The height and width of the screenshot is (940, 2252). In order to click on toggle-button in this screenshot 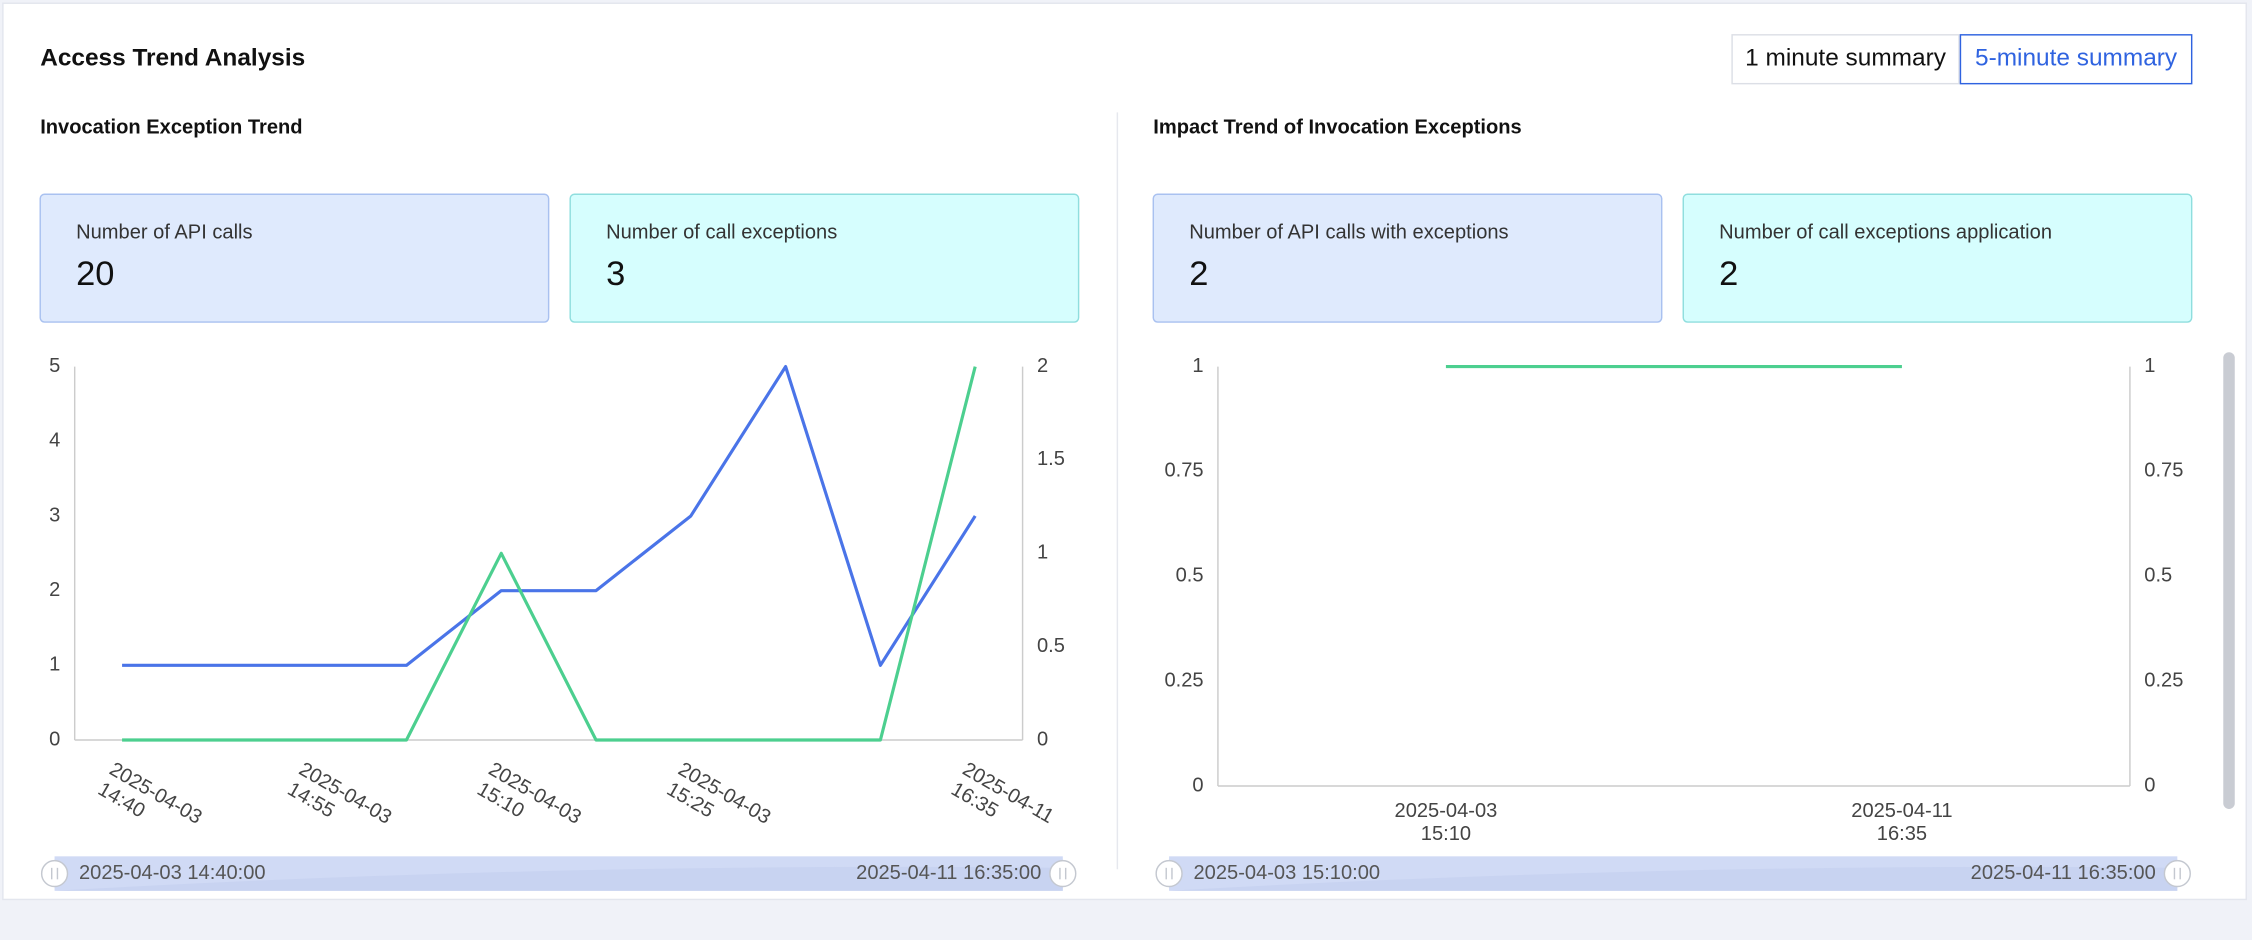, I will do `click(1845, 59)`.